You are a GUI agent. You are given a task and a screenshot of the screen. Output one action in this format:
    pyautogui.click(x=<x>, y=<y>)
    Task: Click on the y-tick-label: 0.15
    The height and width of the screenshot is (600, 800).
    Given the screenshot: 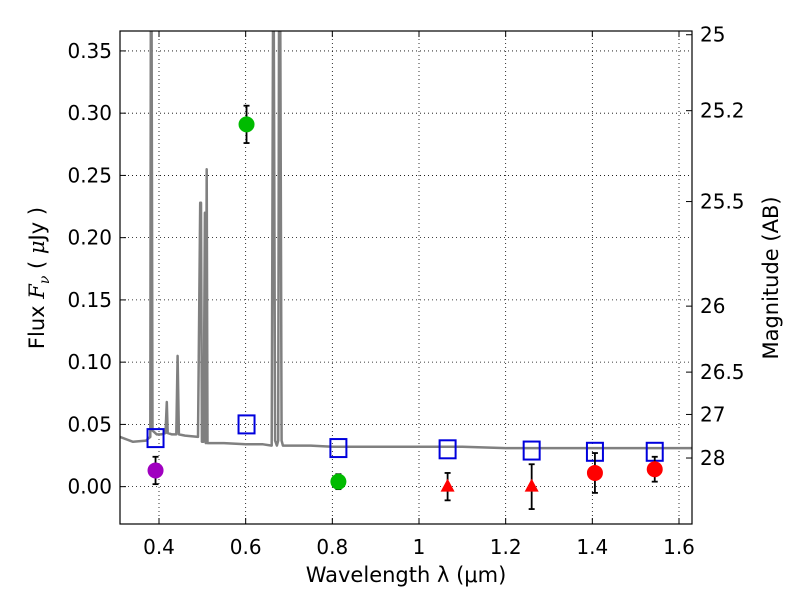 What is the action you would take?
    pyautogui.click(x=89, y=300)
    